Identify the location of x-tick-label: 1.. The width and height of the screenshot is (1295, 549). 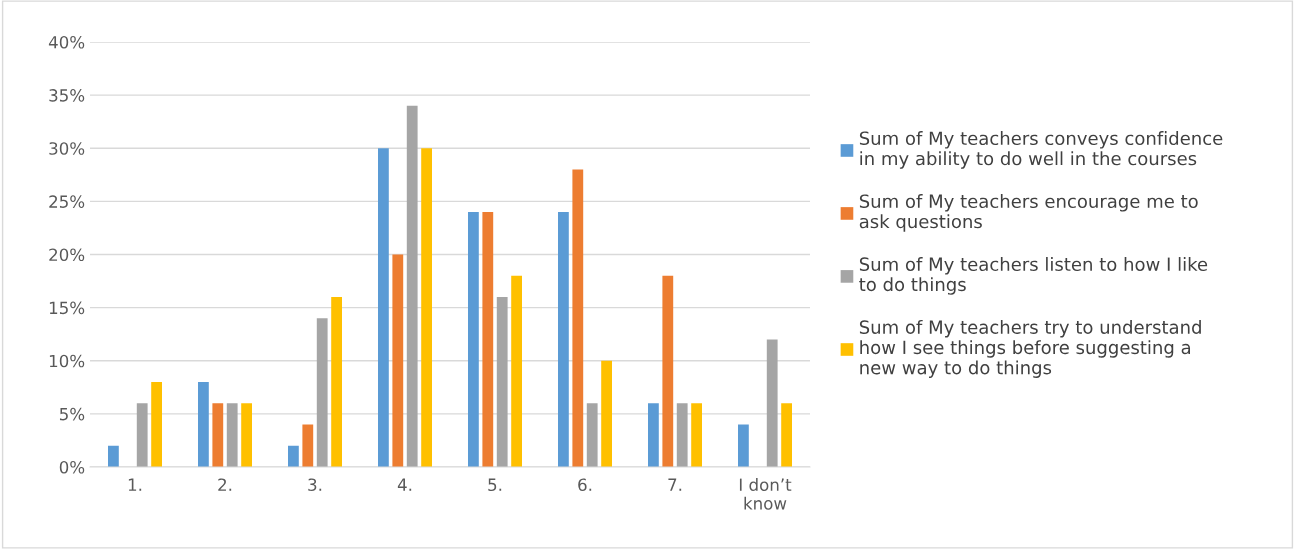
(135, 484).